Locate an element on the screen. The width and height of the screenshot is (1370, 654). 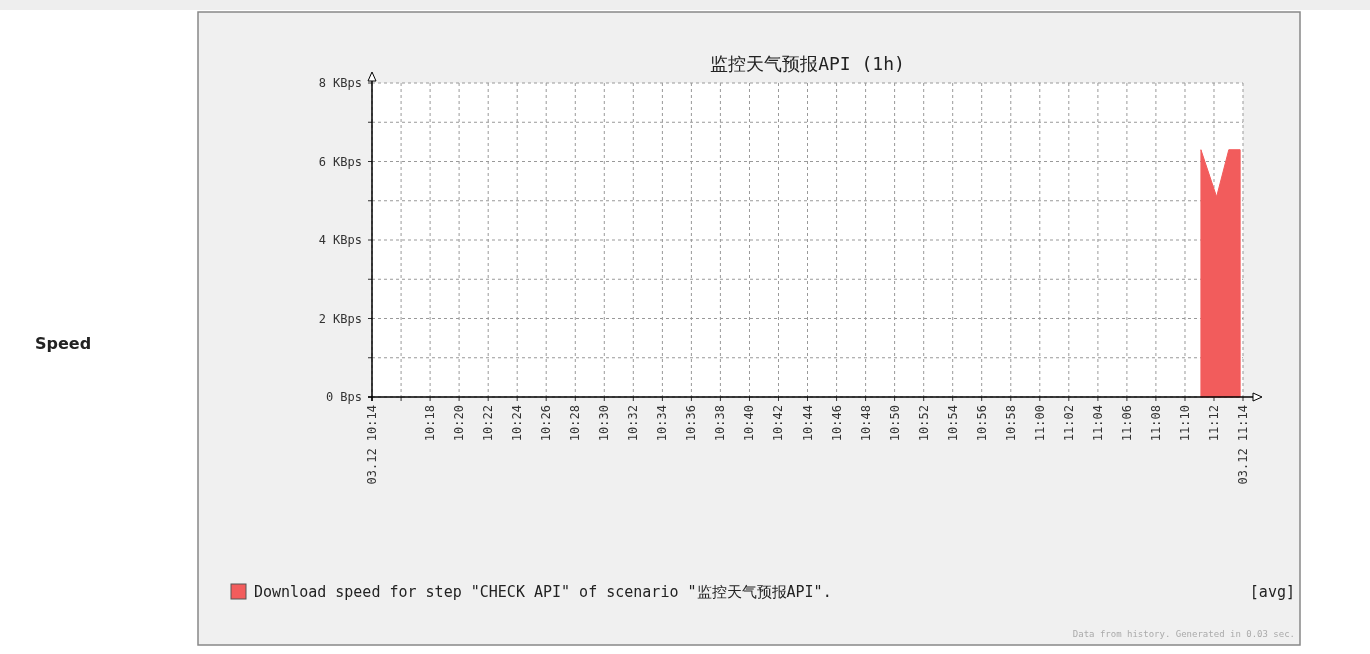
x-tick-label: 10:38 is located at coordinates (720, 423).